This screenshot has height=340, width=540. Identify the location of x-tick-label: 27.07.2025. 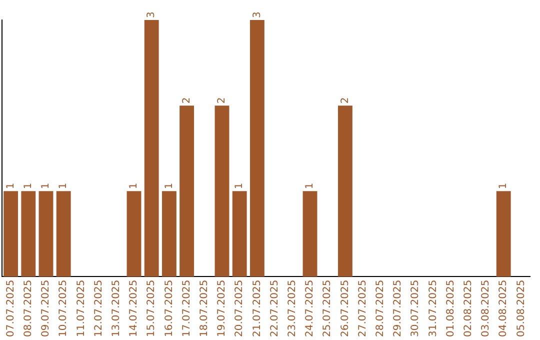
(362, 309).